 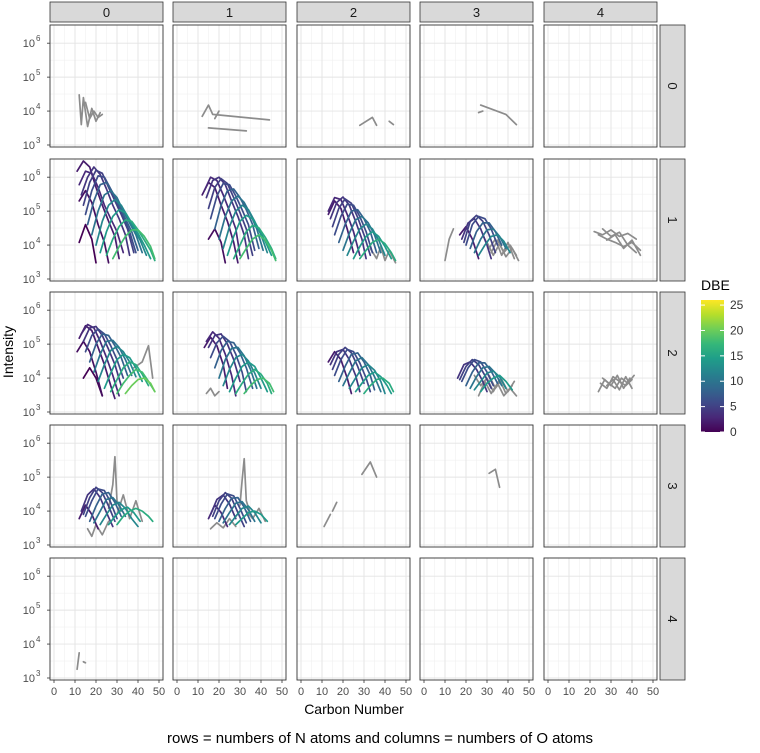 What do you see at coordinates (54, 692) in the screenshot?
I see `x-tick-label: 0` at bounding box center [54, 692].